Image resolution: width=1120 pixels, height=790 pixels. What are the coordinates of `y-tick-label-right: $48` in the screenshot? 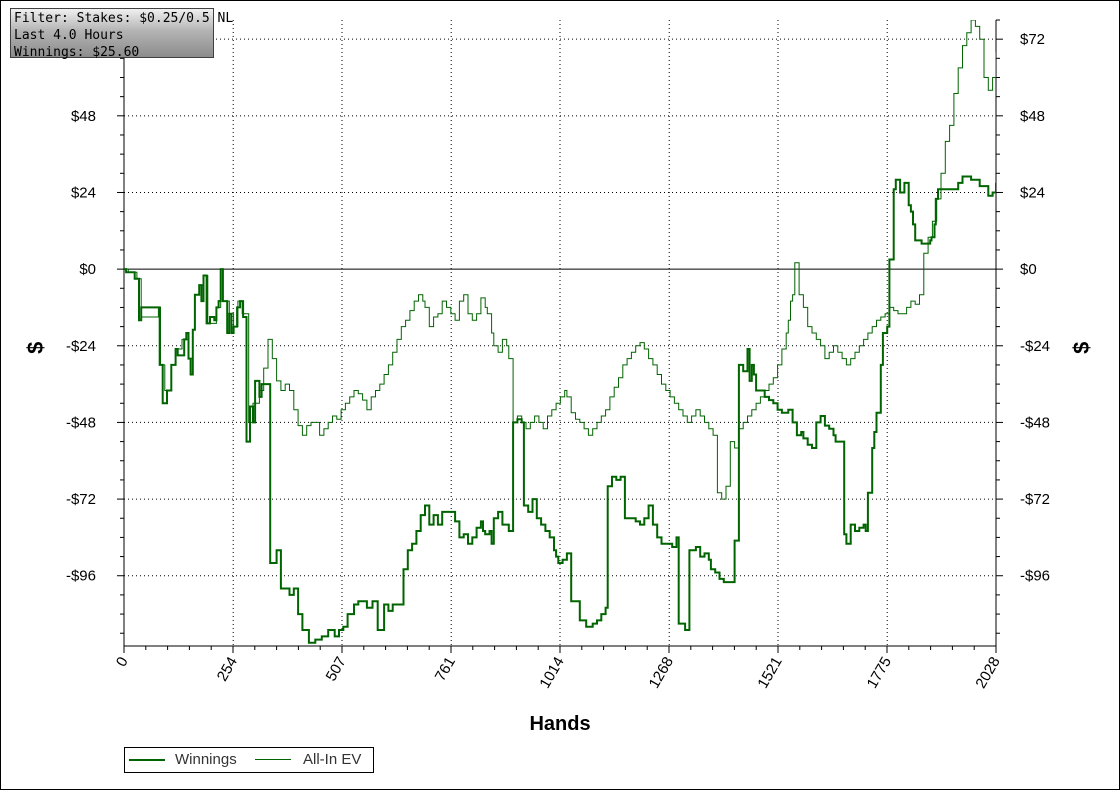 It's located at (1032, 116).